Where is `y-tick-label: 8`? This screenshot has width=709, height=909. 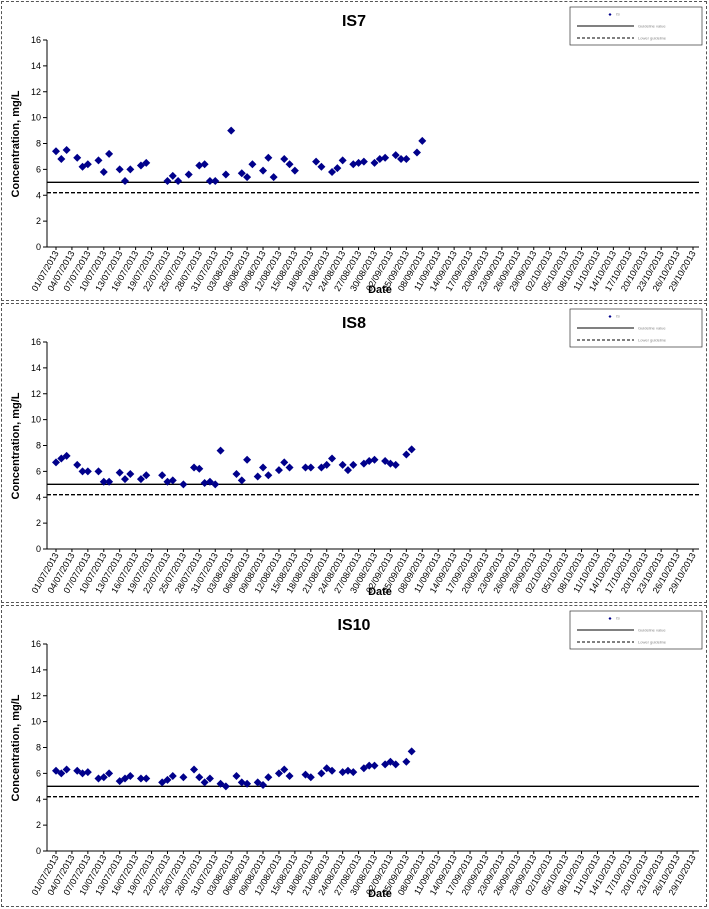 y-tick-label: 8 is located at coordinates (38, 144).